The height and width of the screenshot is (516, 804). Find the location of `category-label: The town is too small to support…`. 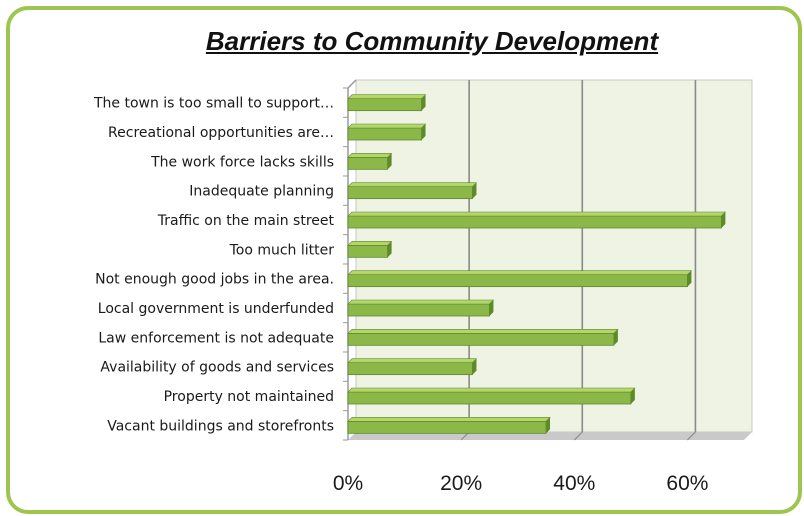

category-label: The town is too small to support… is located at coordinates (213, 104).